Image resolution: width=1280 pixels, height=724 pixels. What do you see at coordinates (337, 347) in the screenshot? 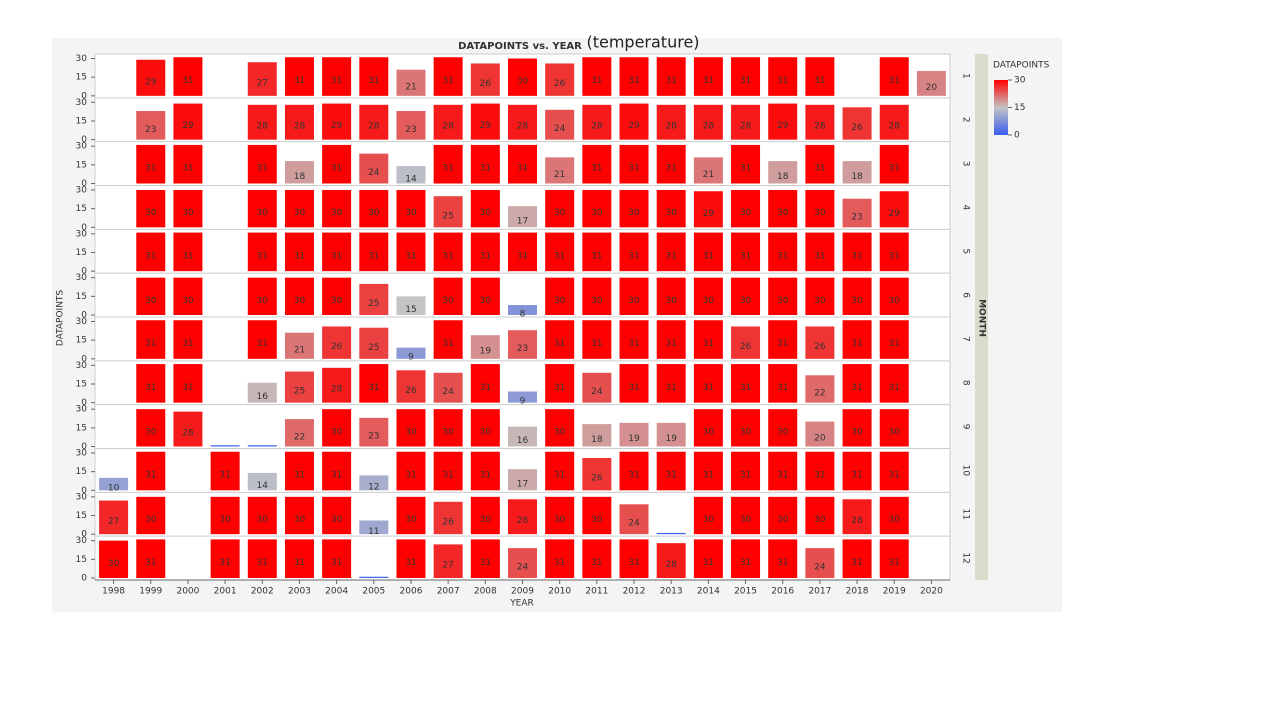
I see `data-label: 26` at bounding box center [337, 347].